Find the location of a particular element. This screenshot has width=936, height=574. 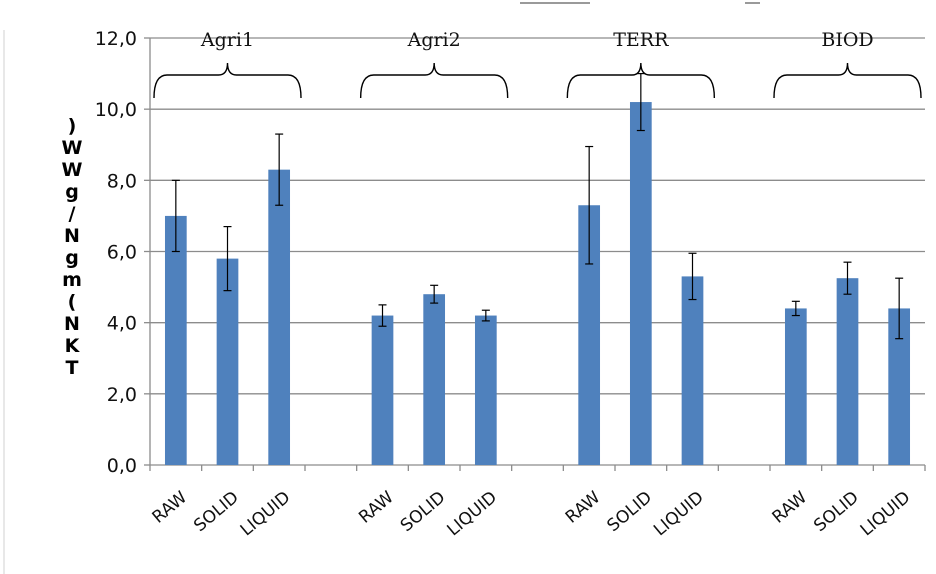

group-label: Agri2 is located at coordinates (434, 40).